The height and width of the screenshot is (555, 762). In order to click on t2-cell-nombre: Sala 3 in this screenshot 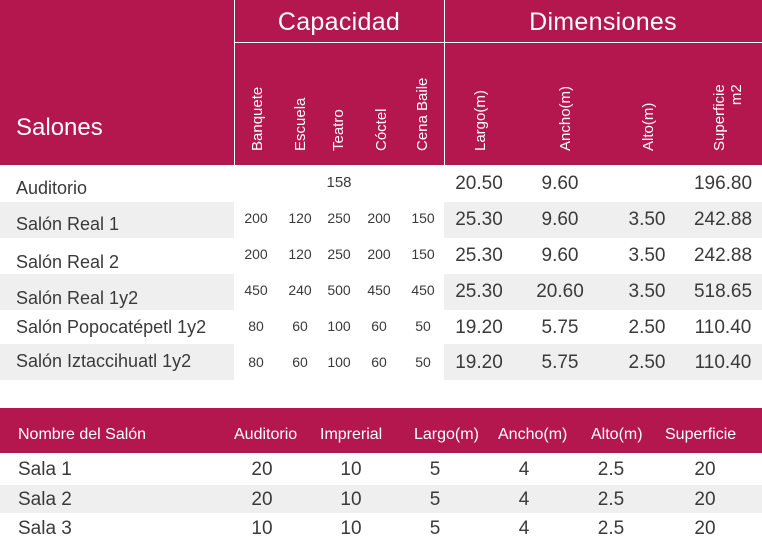, I will do `click(45, 528)`.